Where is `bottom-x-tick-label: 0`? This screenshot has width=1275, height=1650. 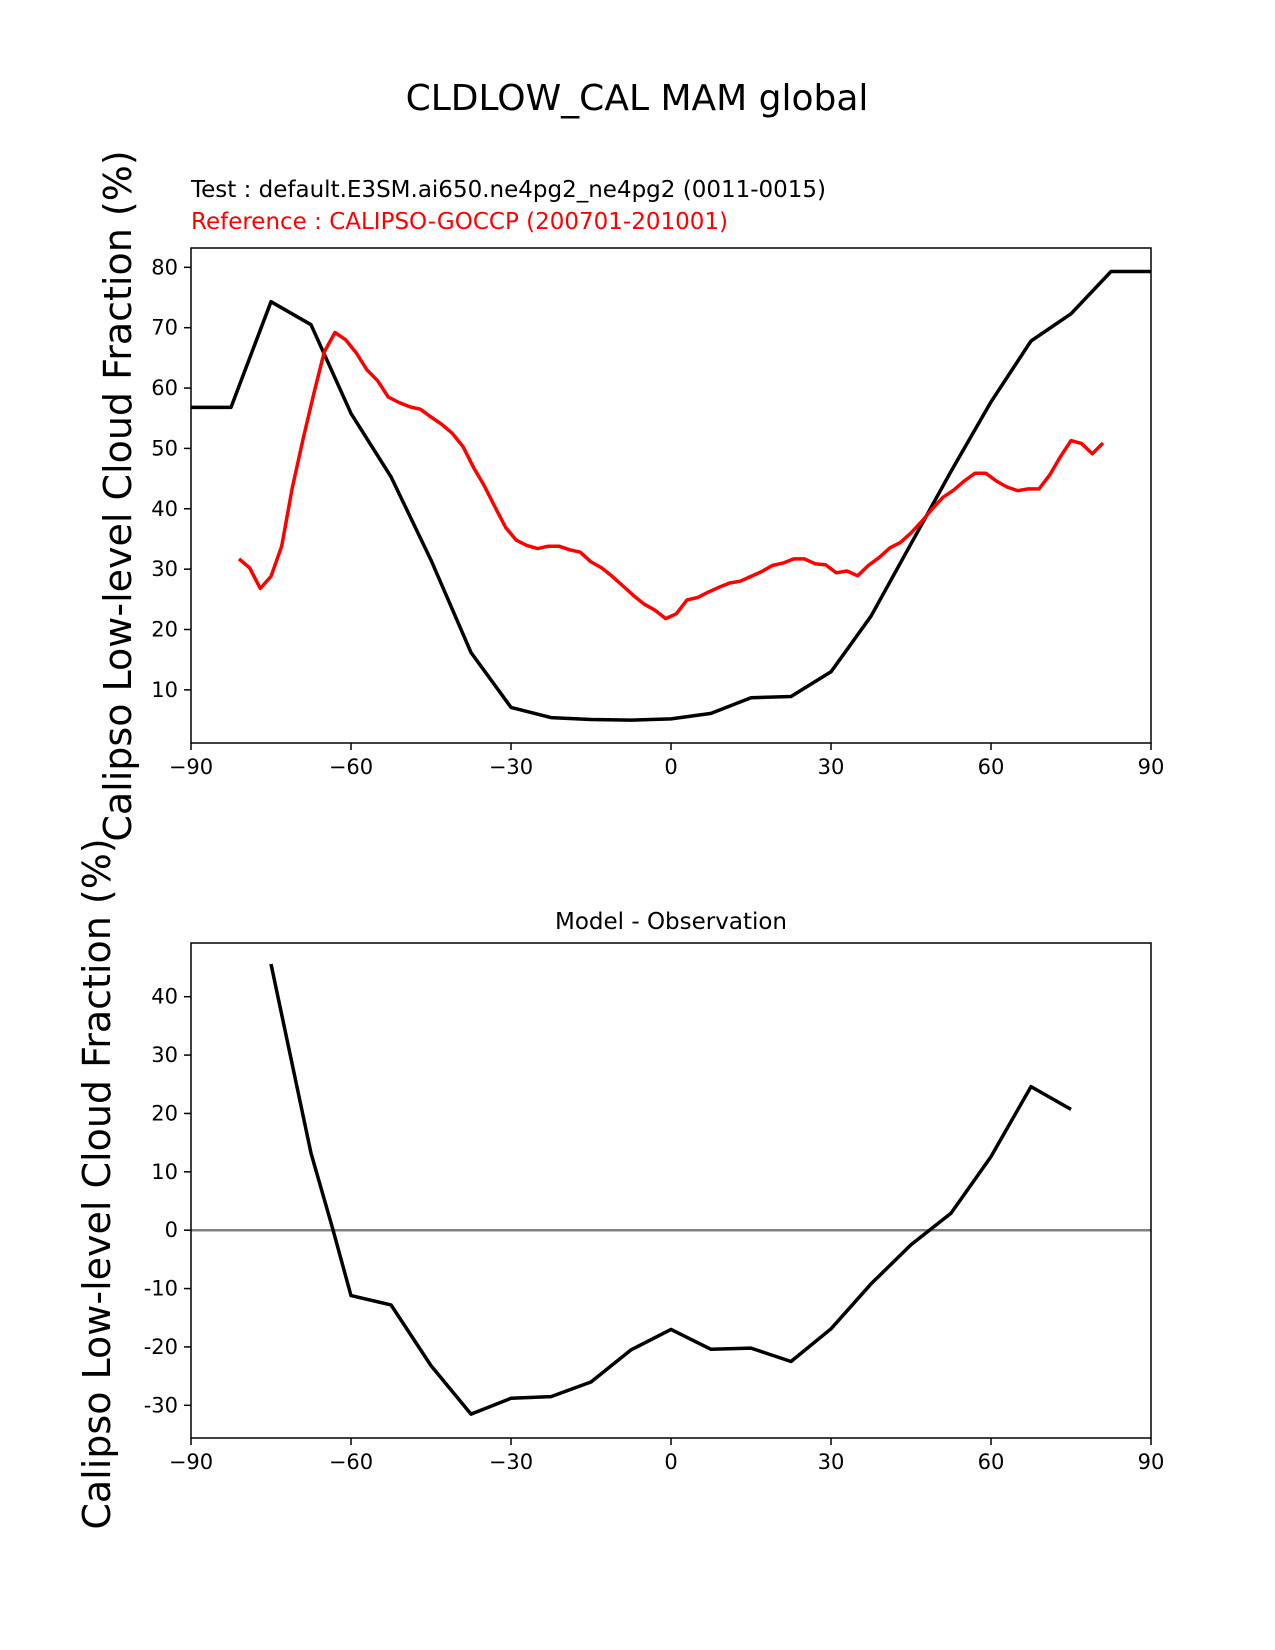
bottom-x-tick-label: 0 is located at coordinates (670, 1462).